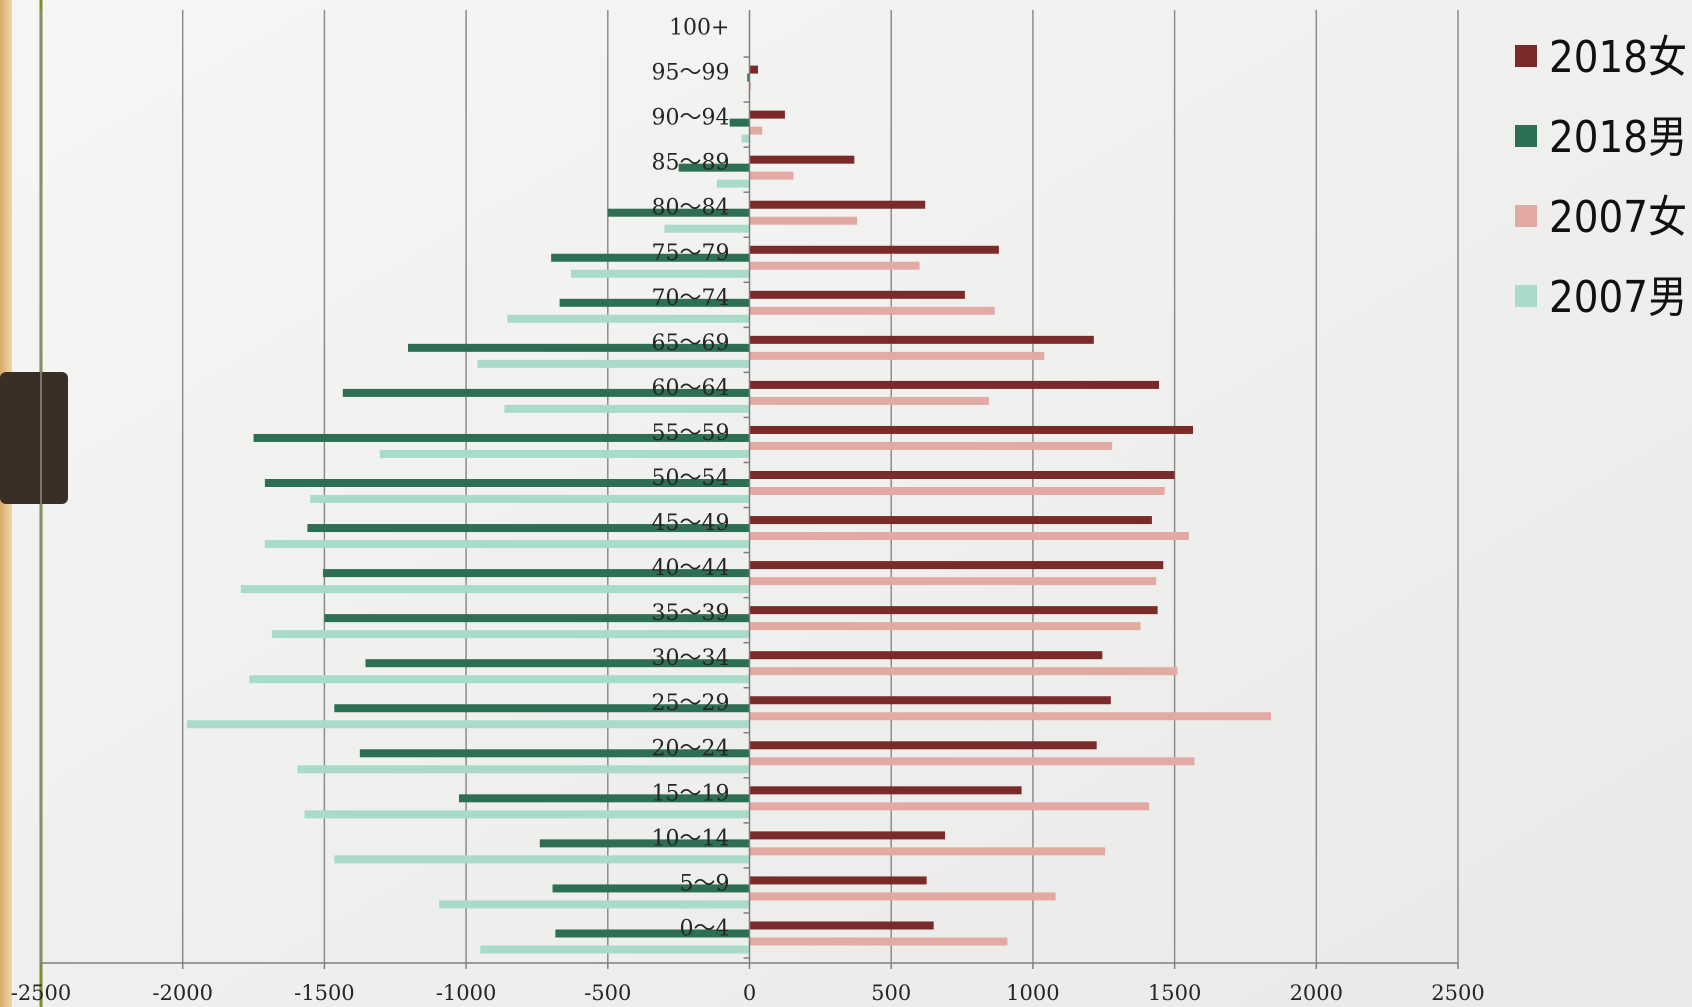 The width and height of the screenshot is (1692, 1007). Describe the element at coordinates (838, 880) in the screenshot. I see `bar-s0-c1` at that location.